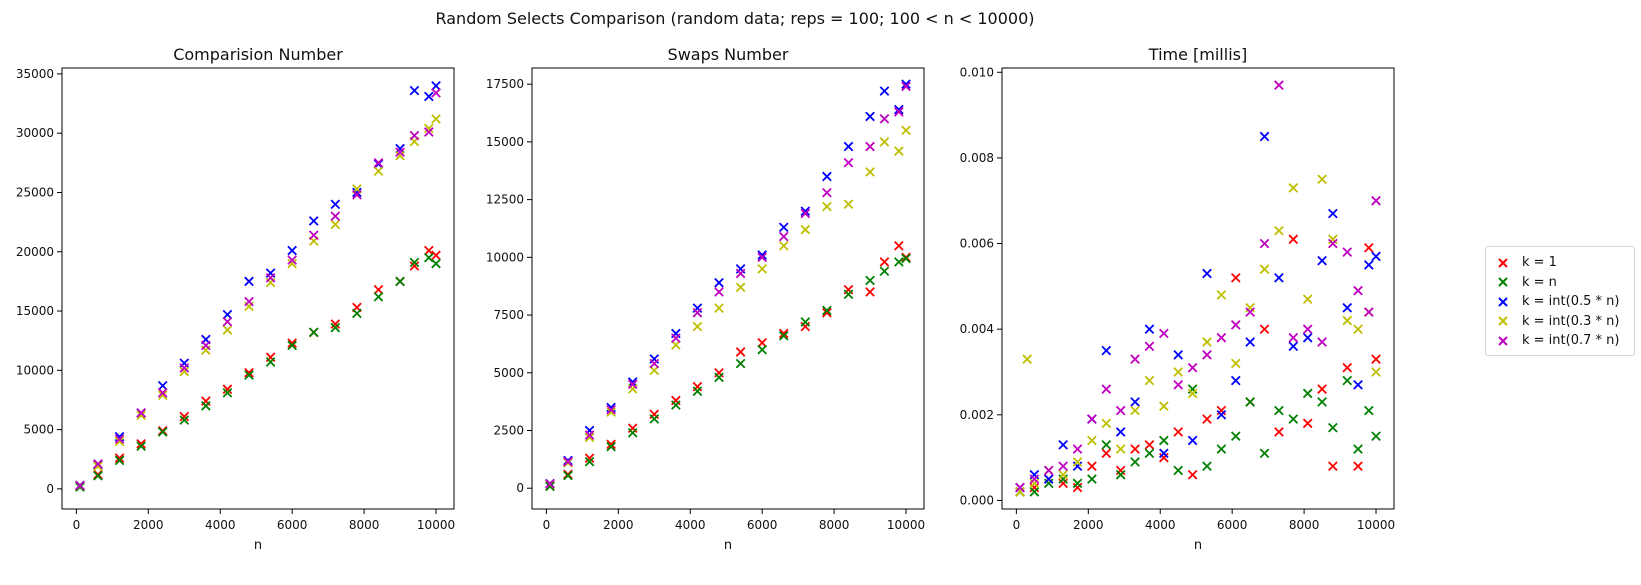 This screenshot has height=585, width=1641. I want to click on legend-marker-k07, so click(1503, 341).